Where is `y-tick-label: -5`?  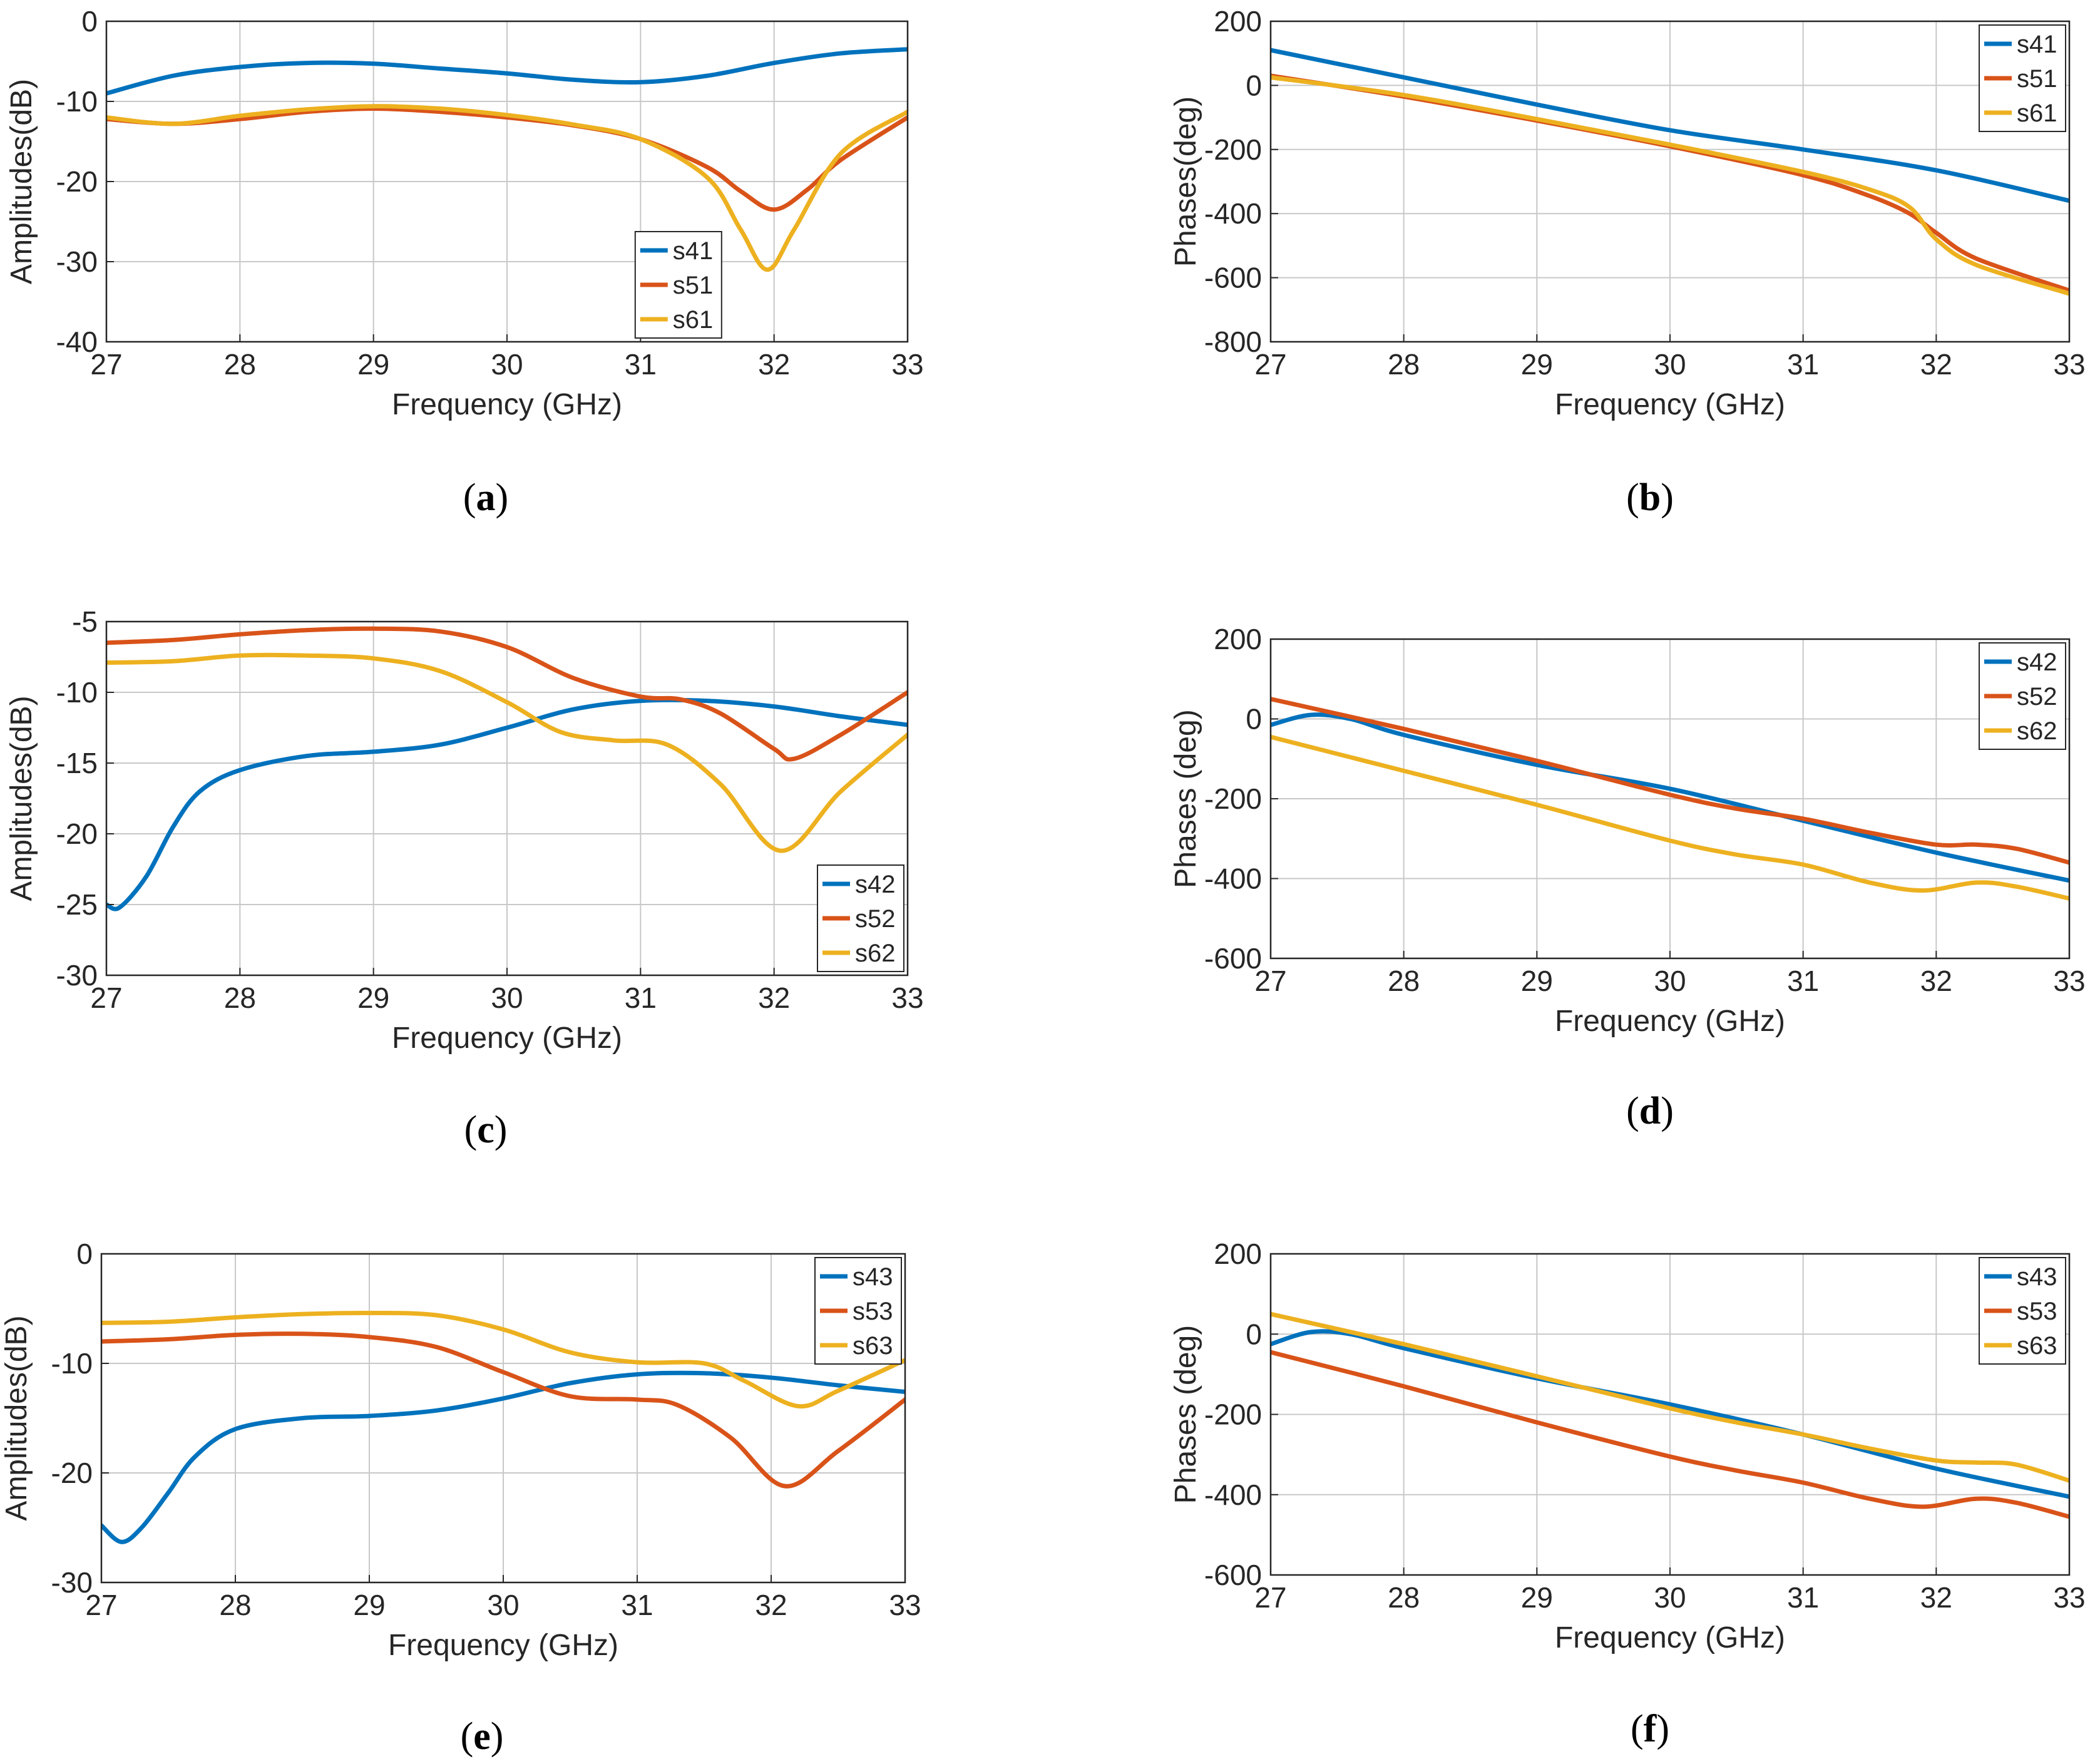 y-tick-label: -5 is located at coordinates (85, 621).